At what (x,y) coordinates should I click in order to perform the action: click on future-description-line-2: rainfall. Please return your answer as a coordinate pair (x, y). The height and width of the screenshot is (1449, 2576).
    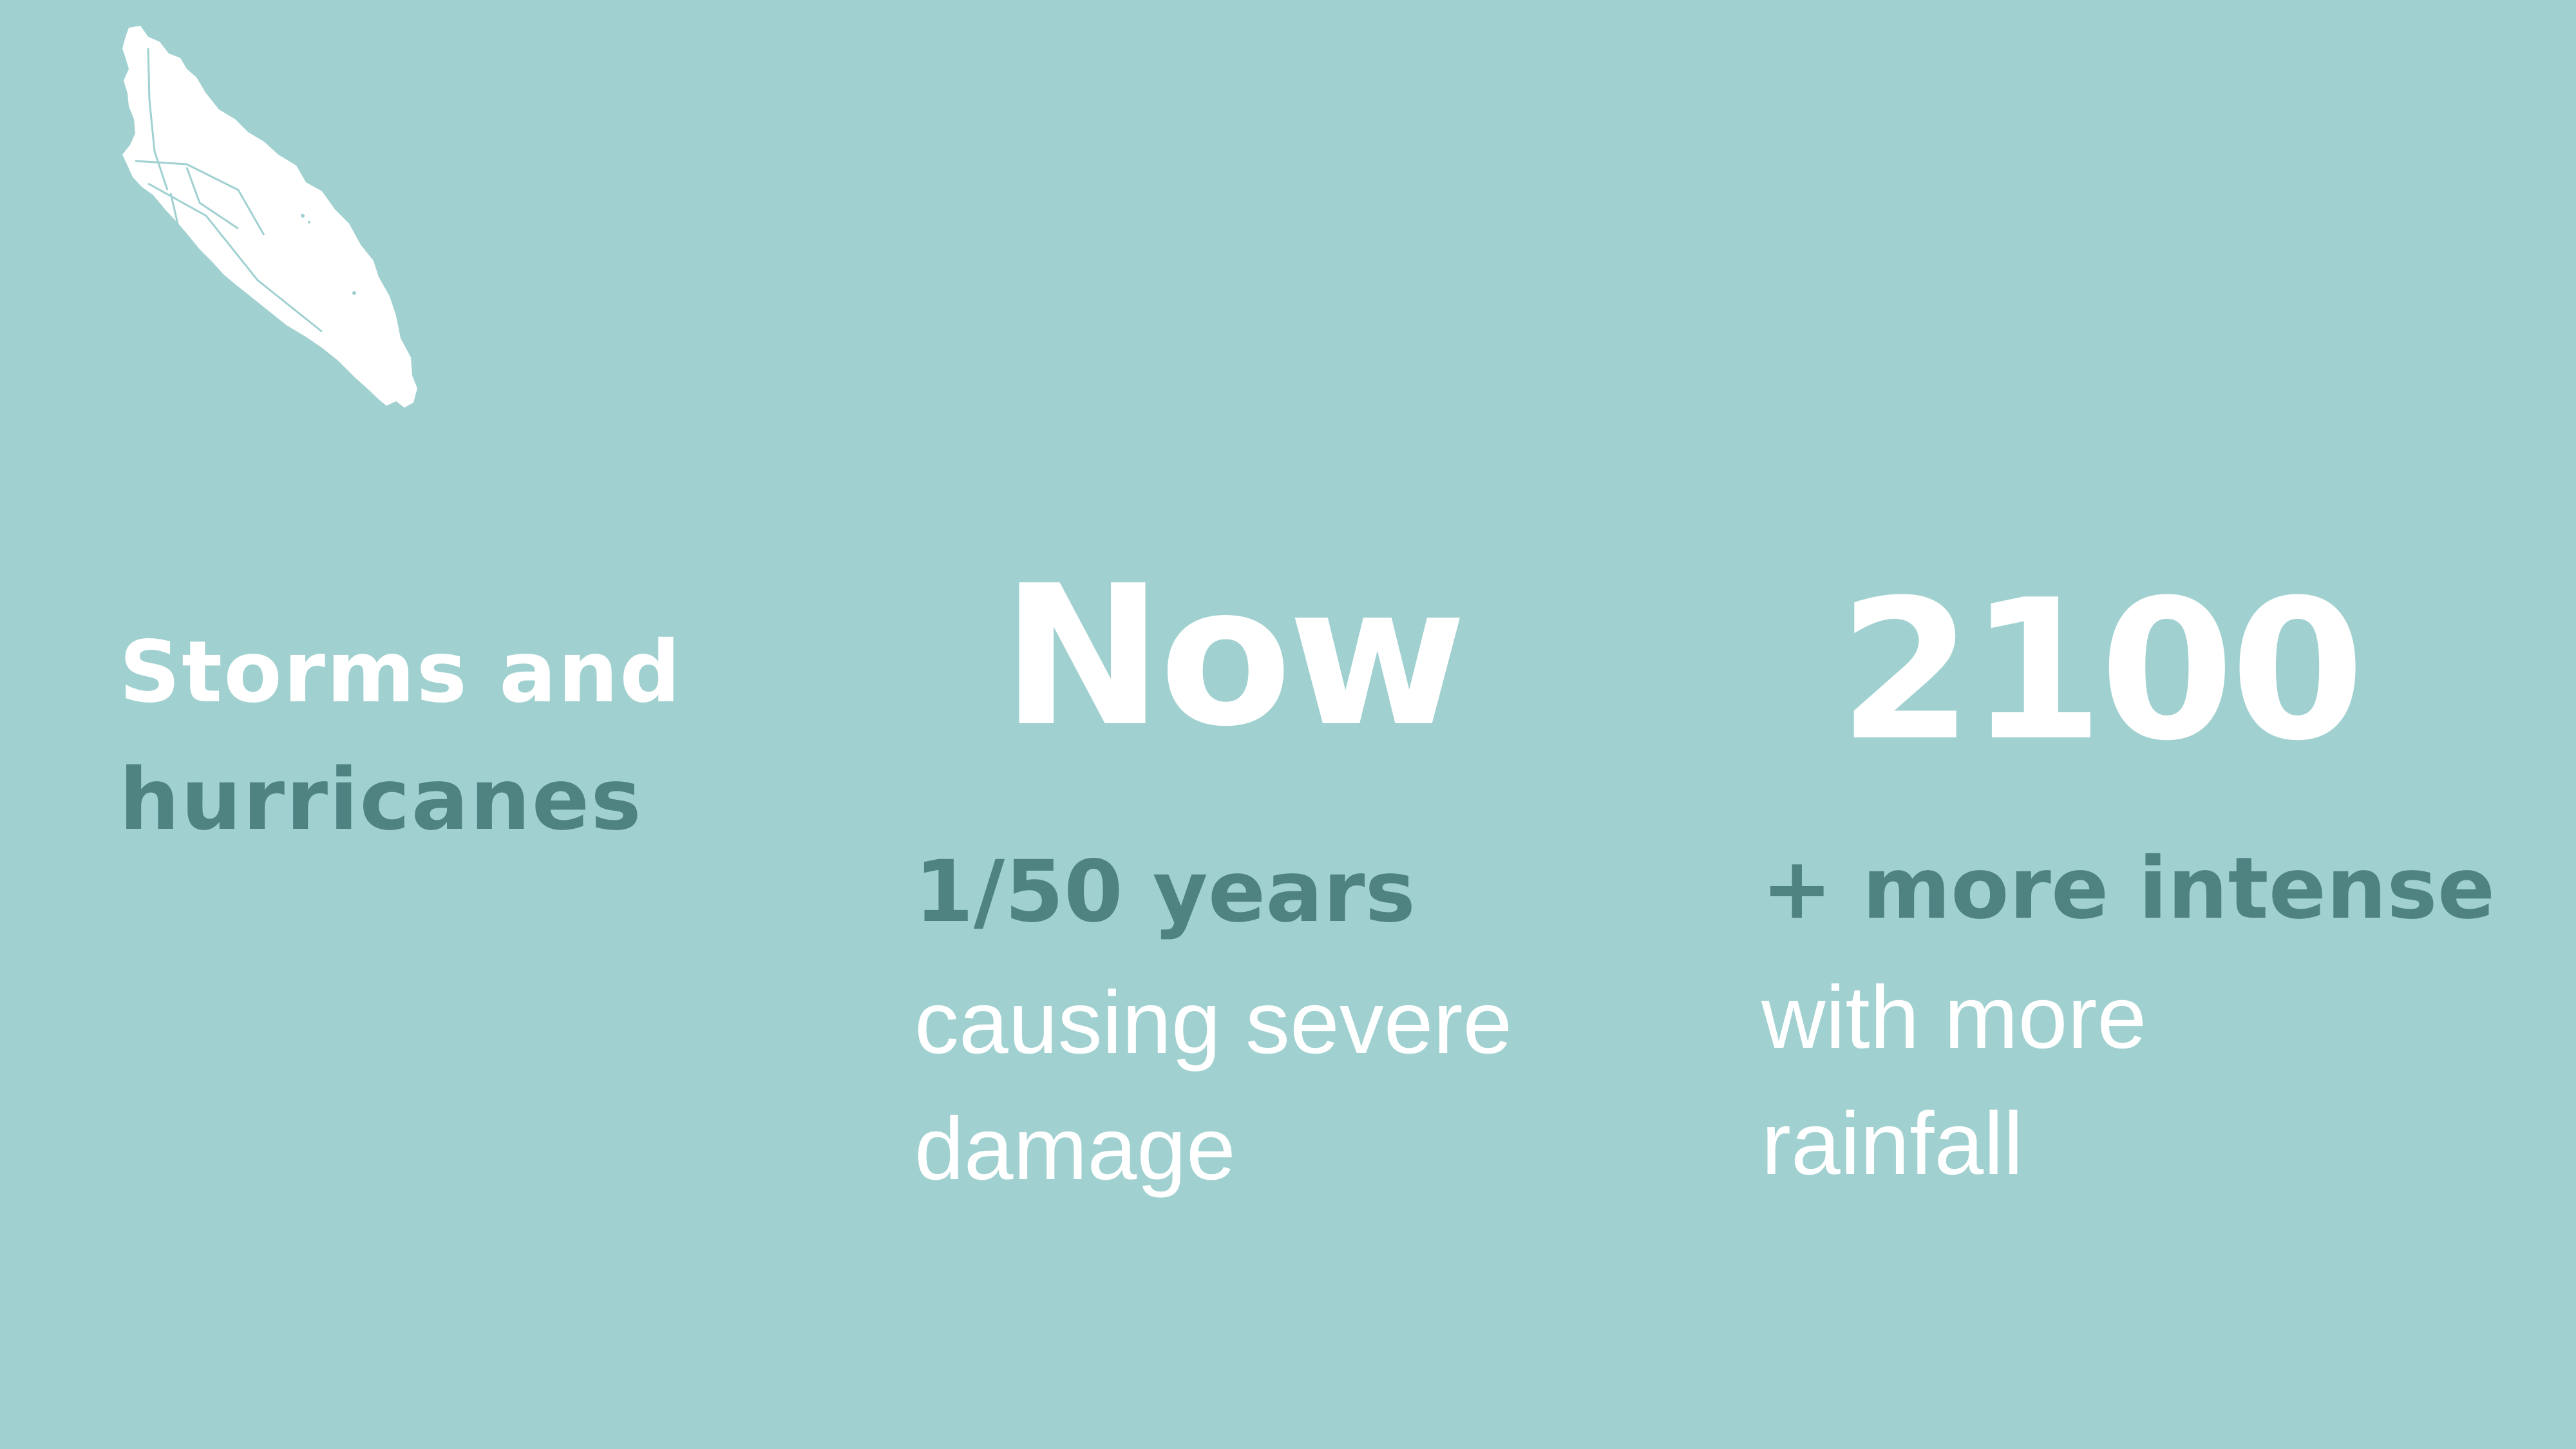
    Looking at the image, I should click on (1892, 1143).